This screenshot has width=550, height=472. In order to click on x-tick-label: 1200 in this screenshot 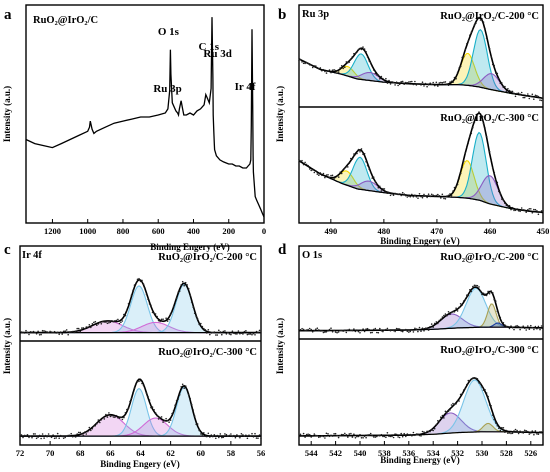, I will do `click(52, 231)`.